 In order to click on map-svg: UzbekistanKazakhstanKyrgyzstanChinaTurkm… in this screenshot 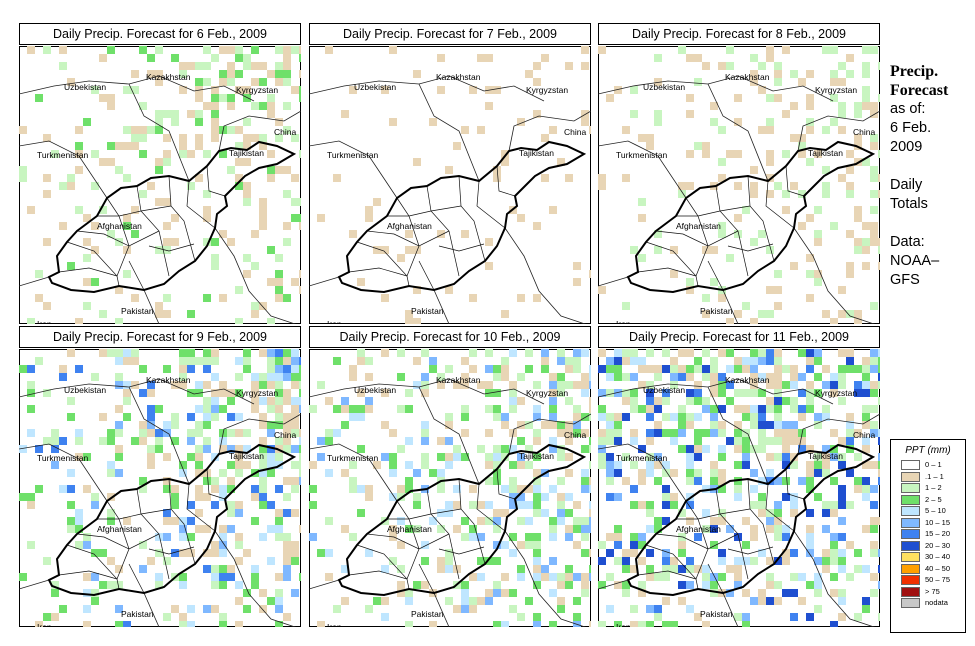, I will do `click(160, 185)`.